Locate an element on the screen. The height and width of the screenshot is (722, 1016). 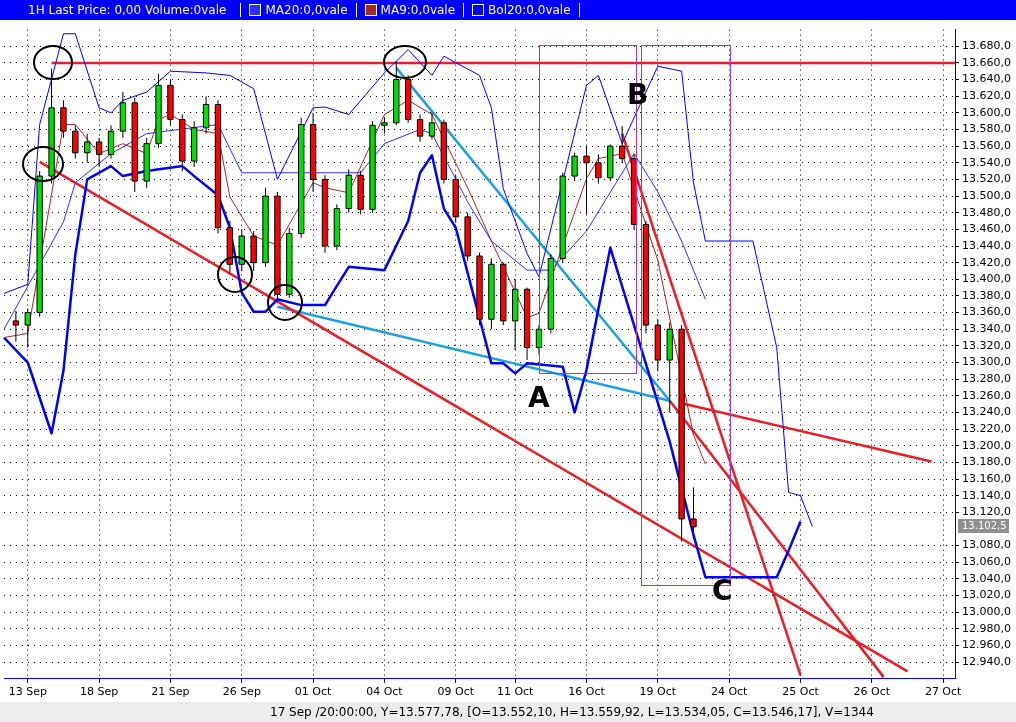
y-tick-label: 13.440,0 is located at coordinates (986, 245).